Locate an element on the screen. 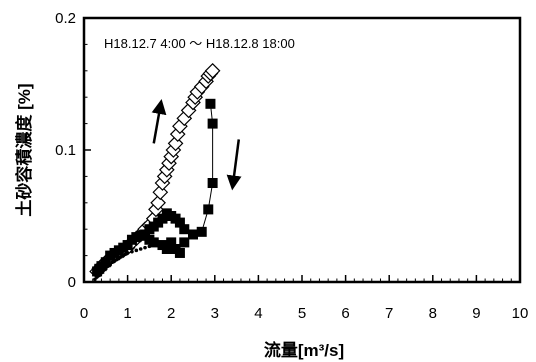 This screenshot has width=536, height=362. x-tick-label: 5 is located at coordinates (302, 313).